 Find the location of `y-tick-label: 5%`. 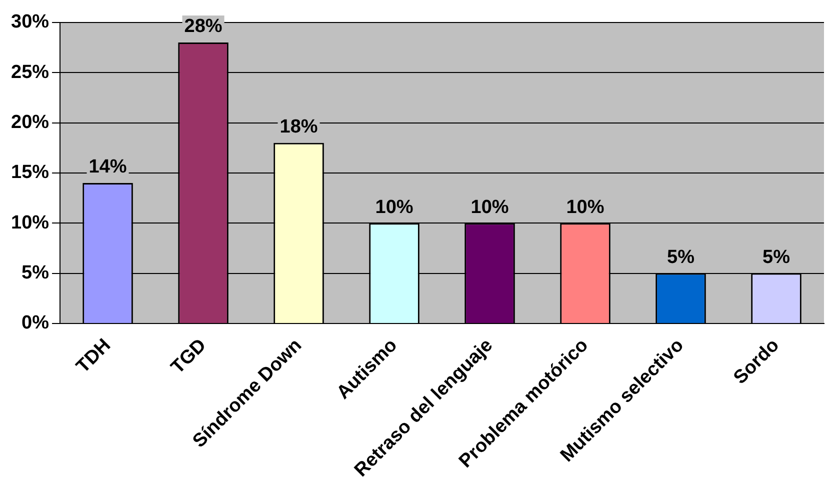

y-tick-label: 5% is located at coordinates (36, 273).